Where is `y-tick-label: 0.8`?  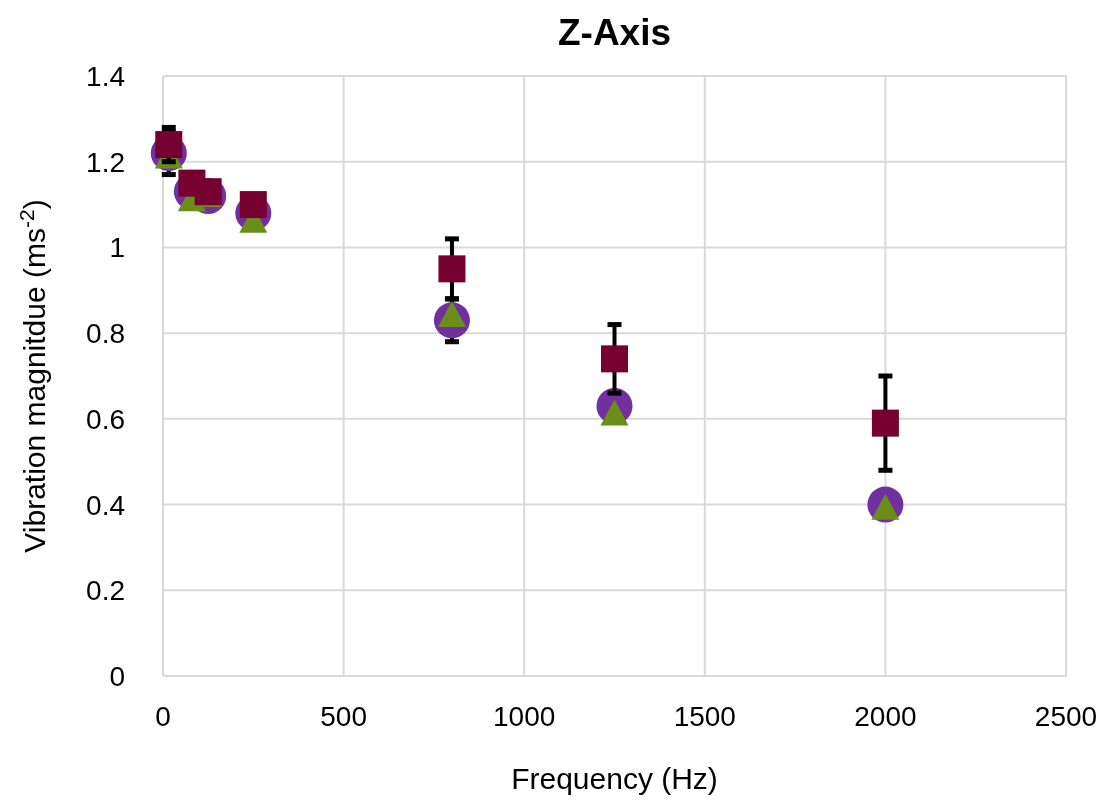
y-tick-label: 0.8 is located at coordinates (105, 334).